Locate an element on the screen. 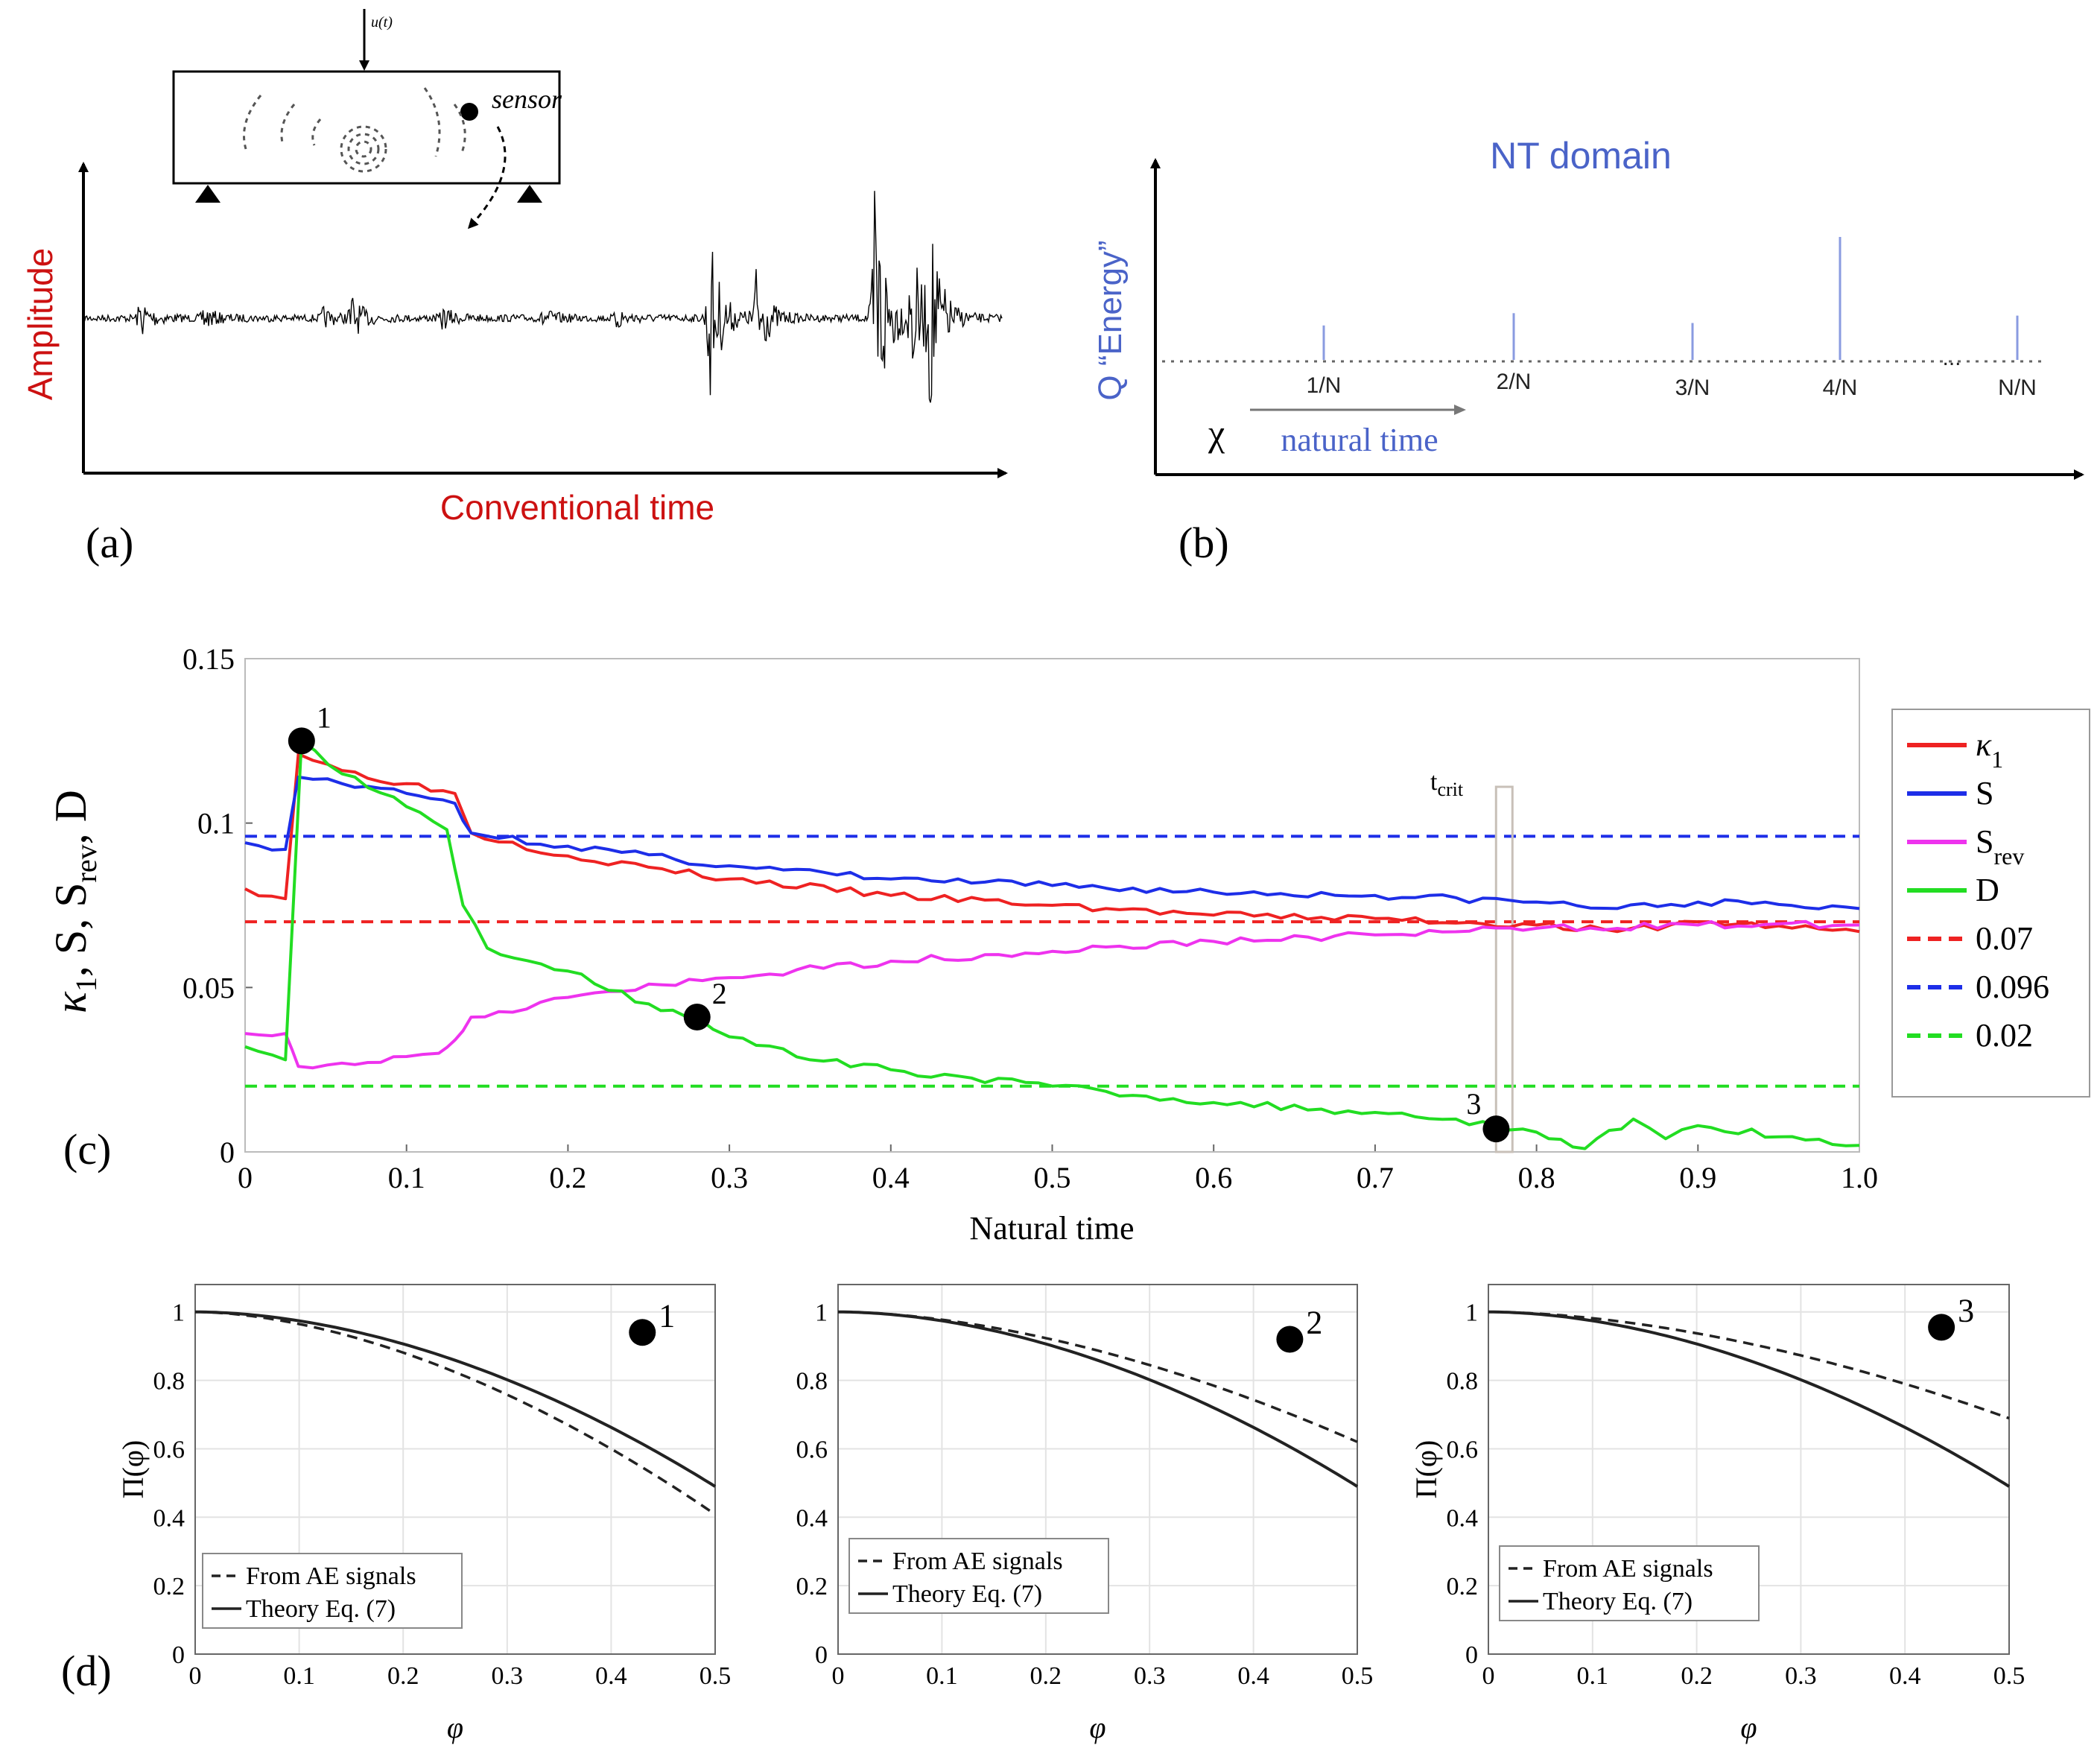 Image resolution: width=2100 pixels, height=1745 pixels. threshold-lines is located at coordinates (1052, 961).